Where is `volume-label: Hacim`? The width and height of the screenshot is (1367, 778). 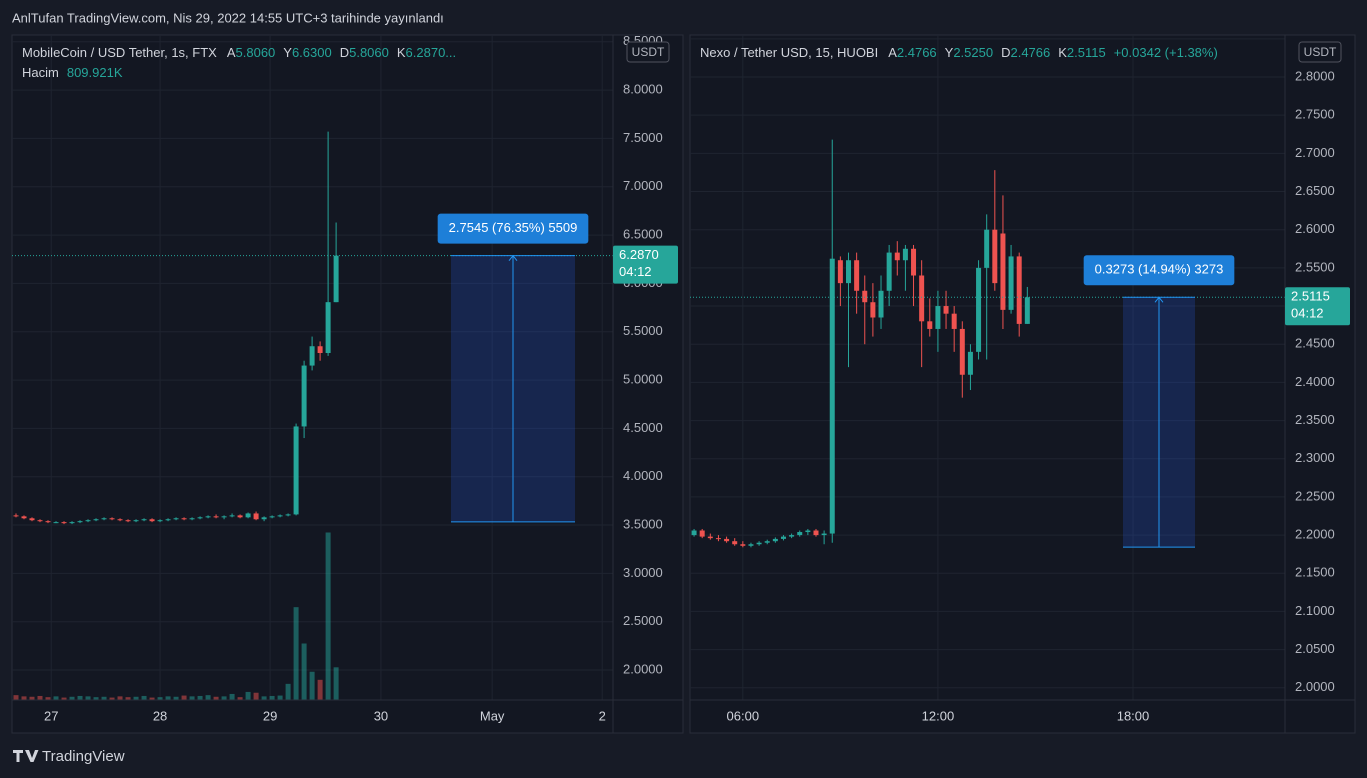
volume-label: Hacim is located at coordinates (40, 72).